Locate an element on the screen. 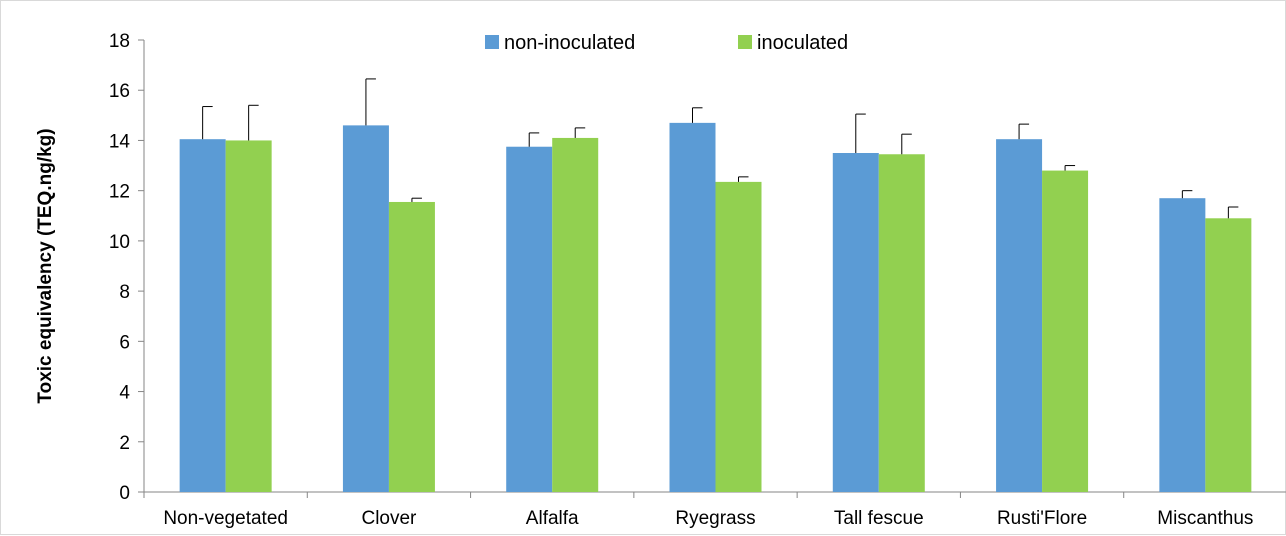 This screenshot has height=536, width=1286. y-tick-label: 6 is located at coordinates (124, 342).